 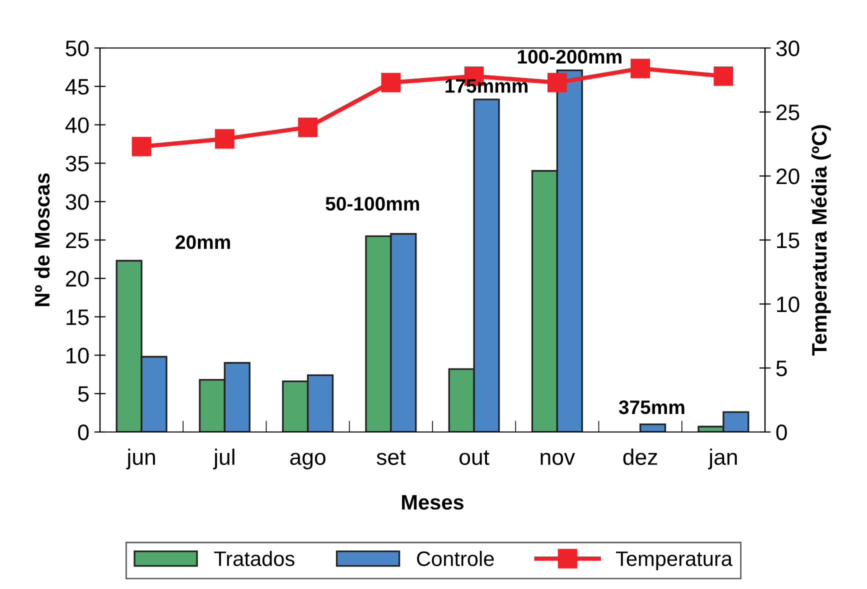 I want to click on y-tick-label: 5, so click(x=83, y=394).